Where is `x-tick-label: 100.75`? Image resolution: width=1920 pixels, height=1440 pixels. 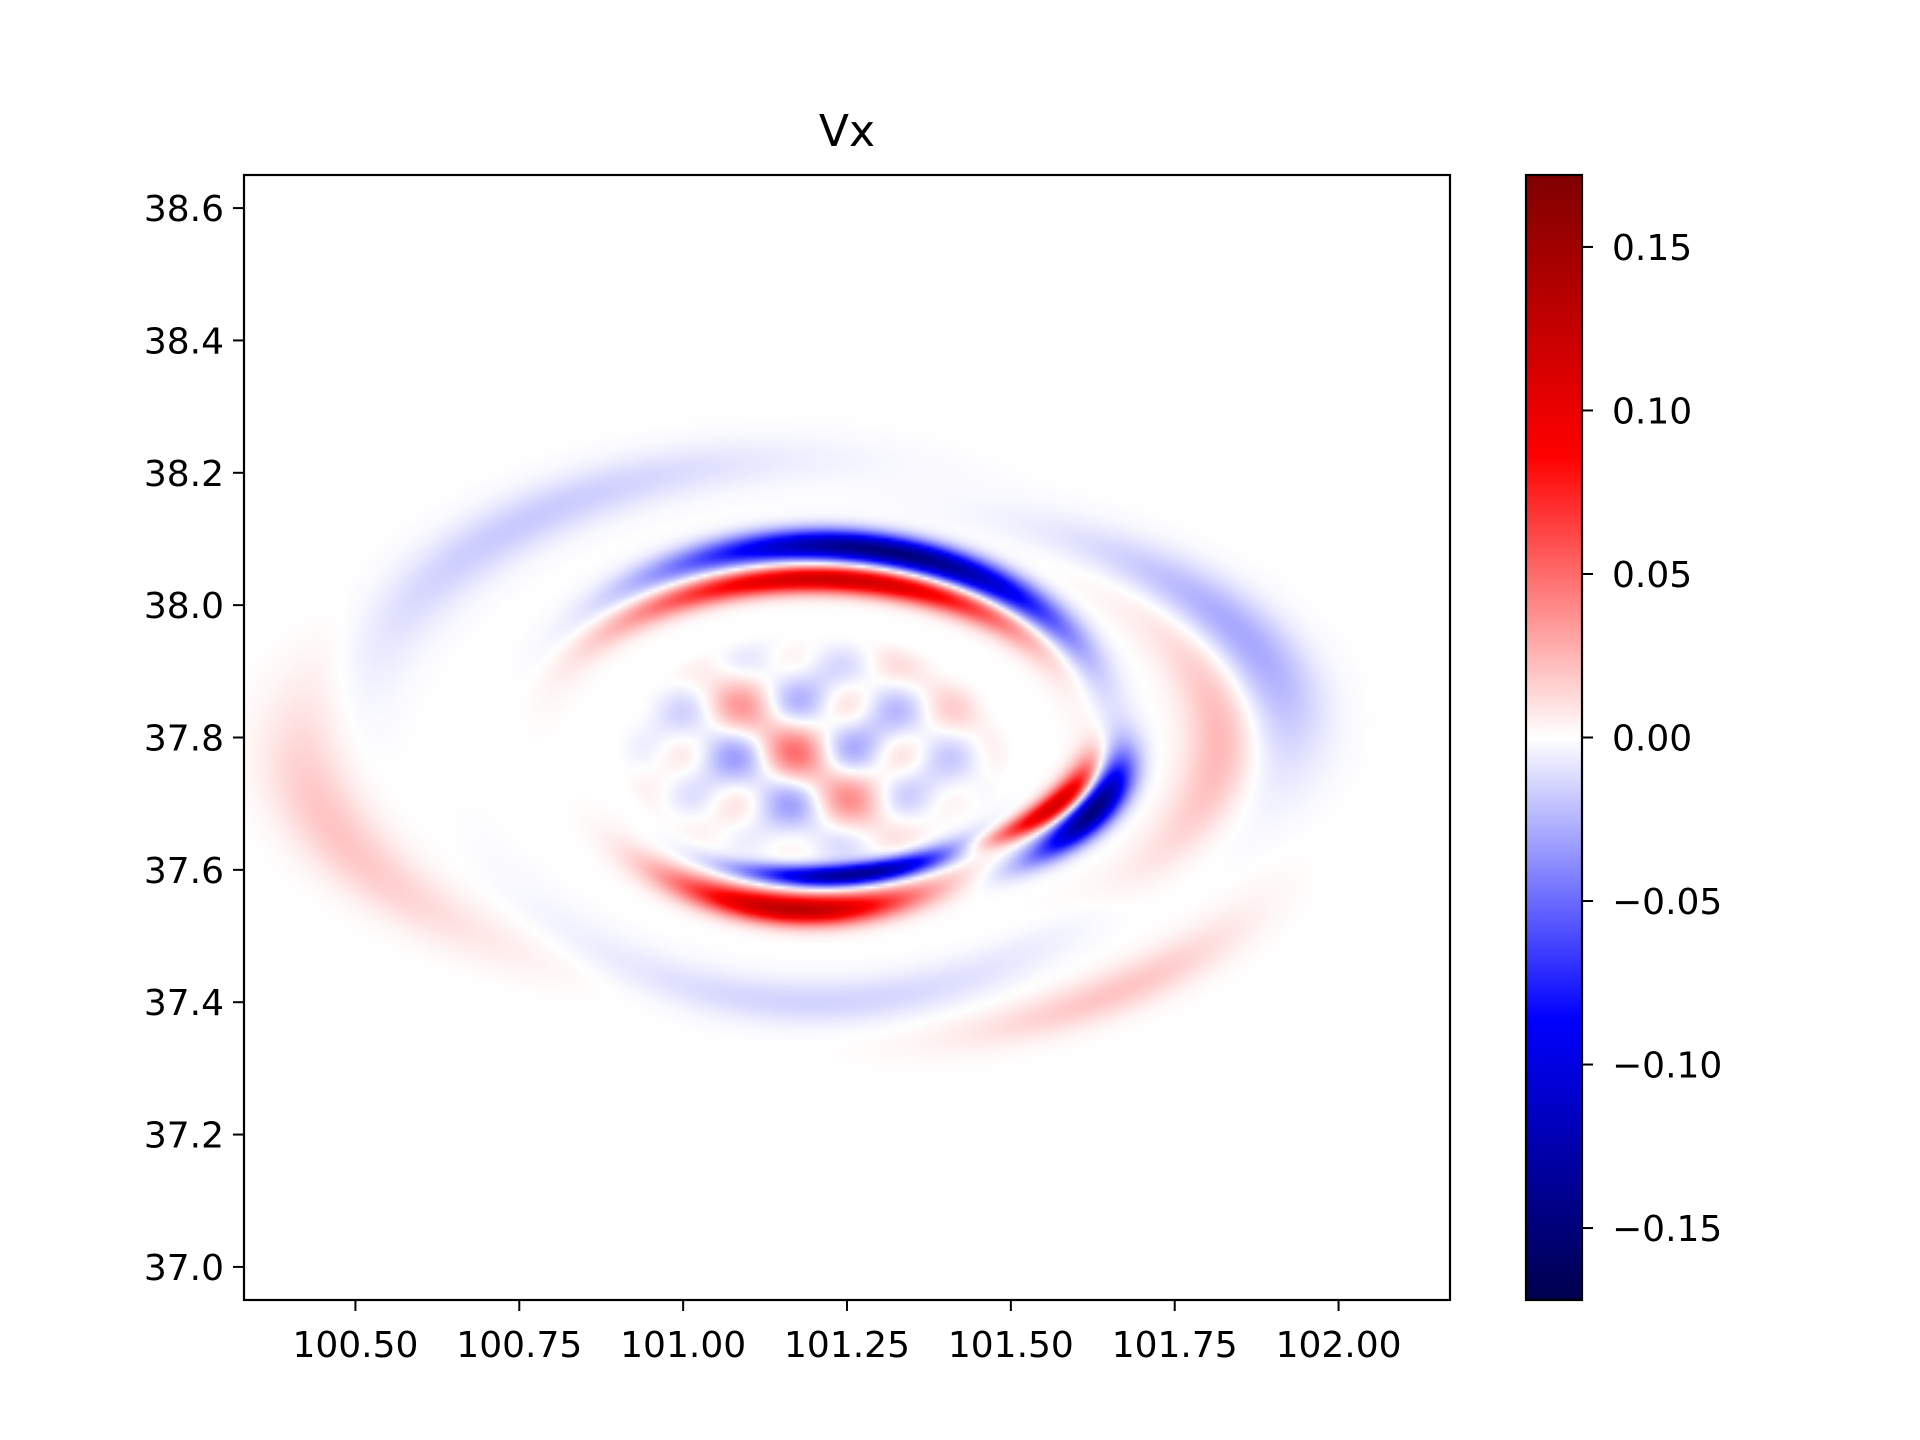
x-tick-label: 100.75 is located at coordinates (519, 1345).